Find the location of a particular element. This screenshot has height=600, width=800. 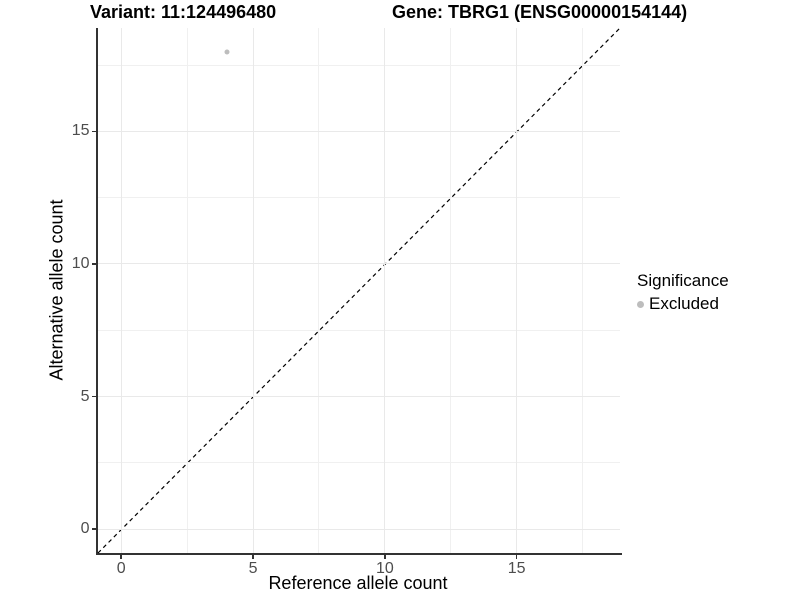

legend-entry-label: Excluded is located at coordinates (684, 303).